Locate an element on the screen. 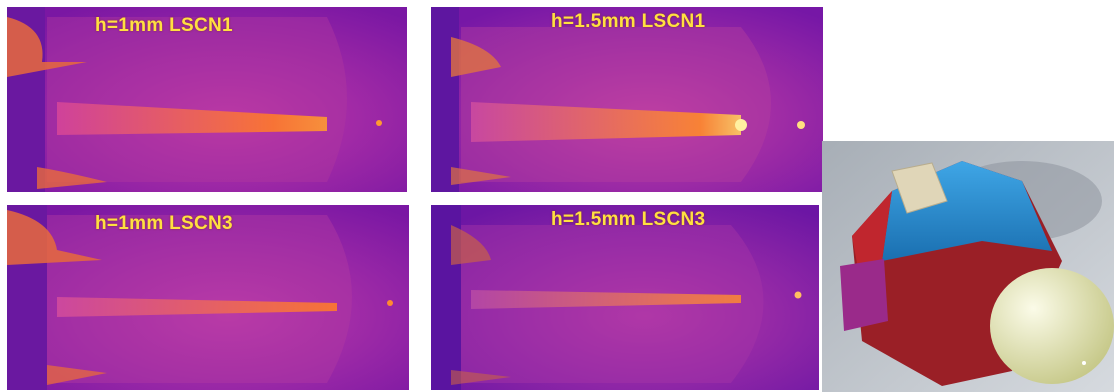 This screenshot has height=392, width=1114. panel-label: h=1.5mm LSCN1 is located at coordinates (628, 21).